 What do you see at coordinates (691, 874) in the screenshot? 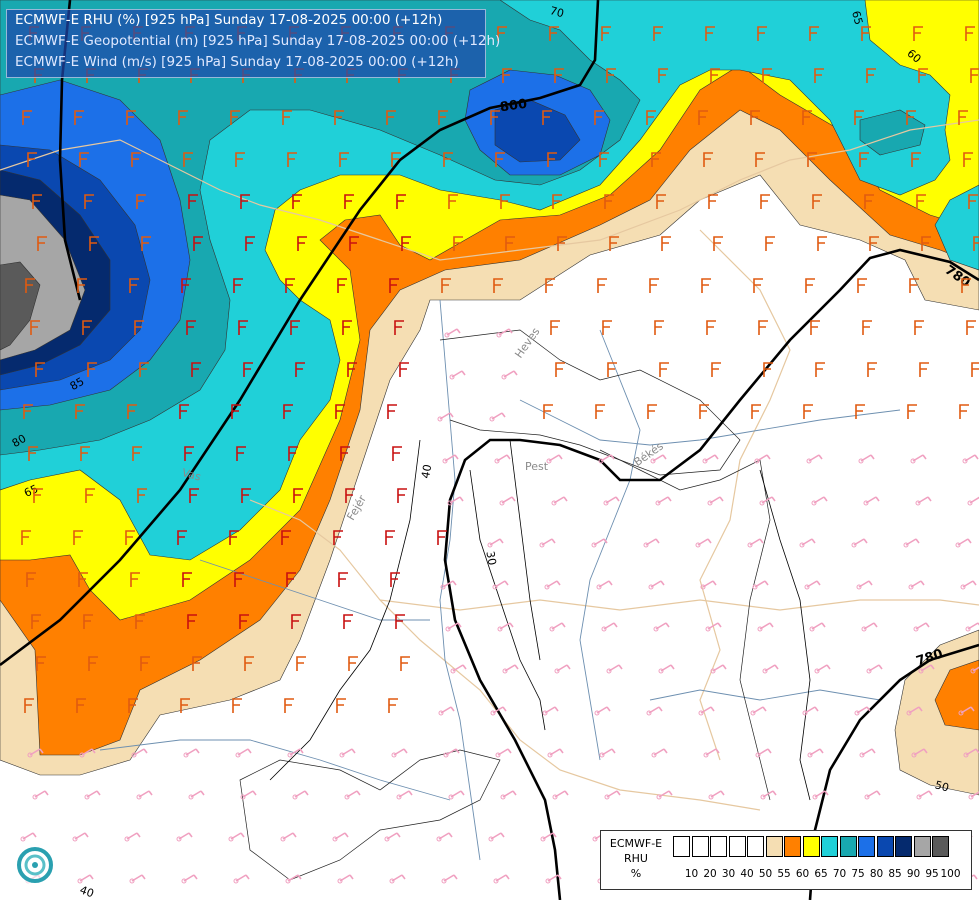
I see `legend-tick-label: 10` at bounding box center [691, 874].